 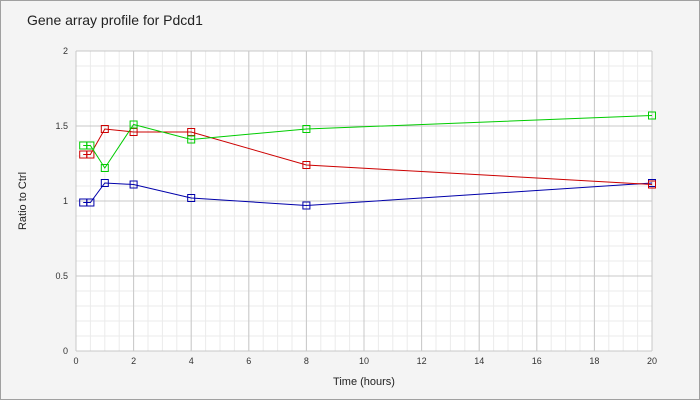 I want to click on y-axis-label: Ratio to Ctrl, so click(x=23, y=201).